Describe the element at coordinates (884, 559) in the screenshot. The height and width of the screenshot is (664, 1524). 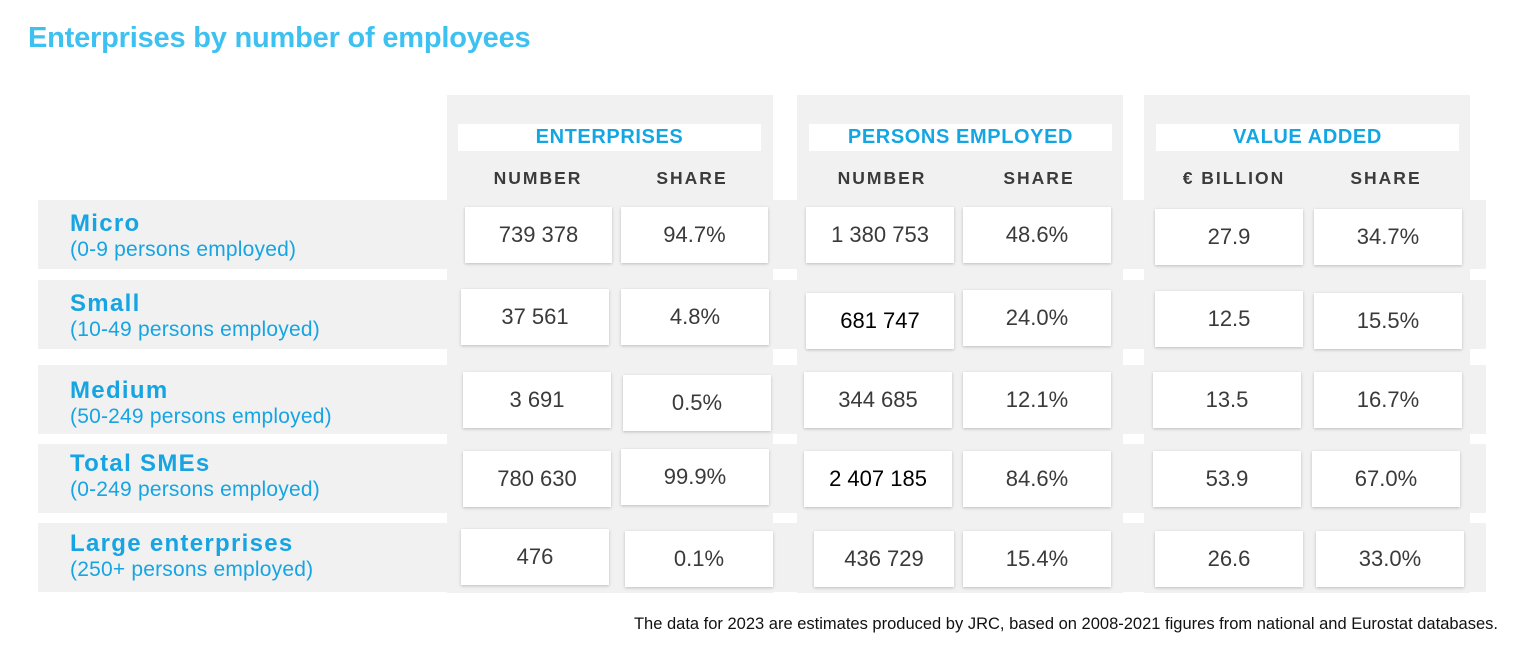
I see `cell-large-persons-number: 436 729` at that location.